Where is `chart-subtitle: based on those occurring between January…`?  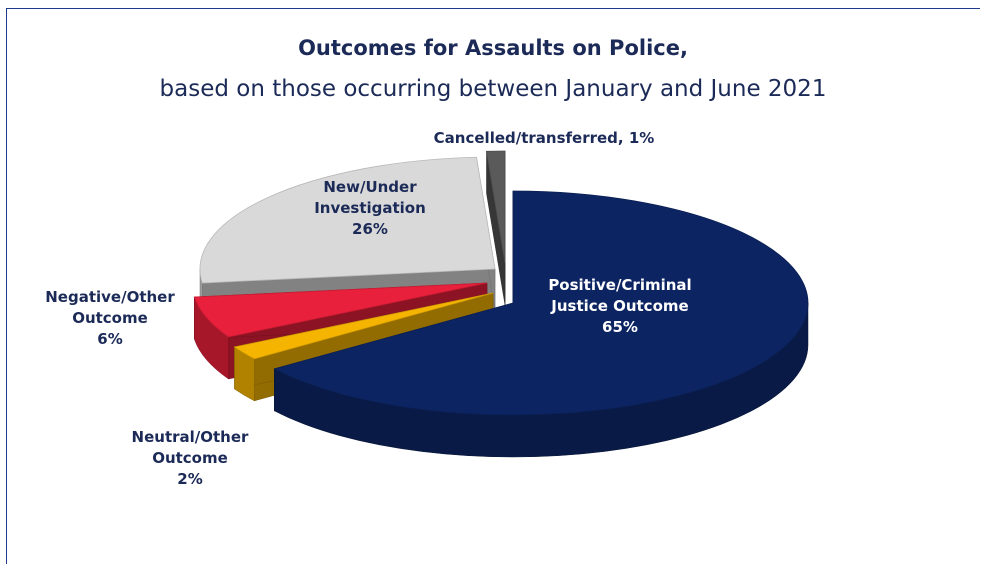 chart-subtitle: based on those occurring between January… is located at coordinates (493, 89).